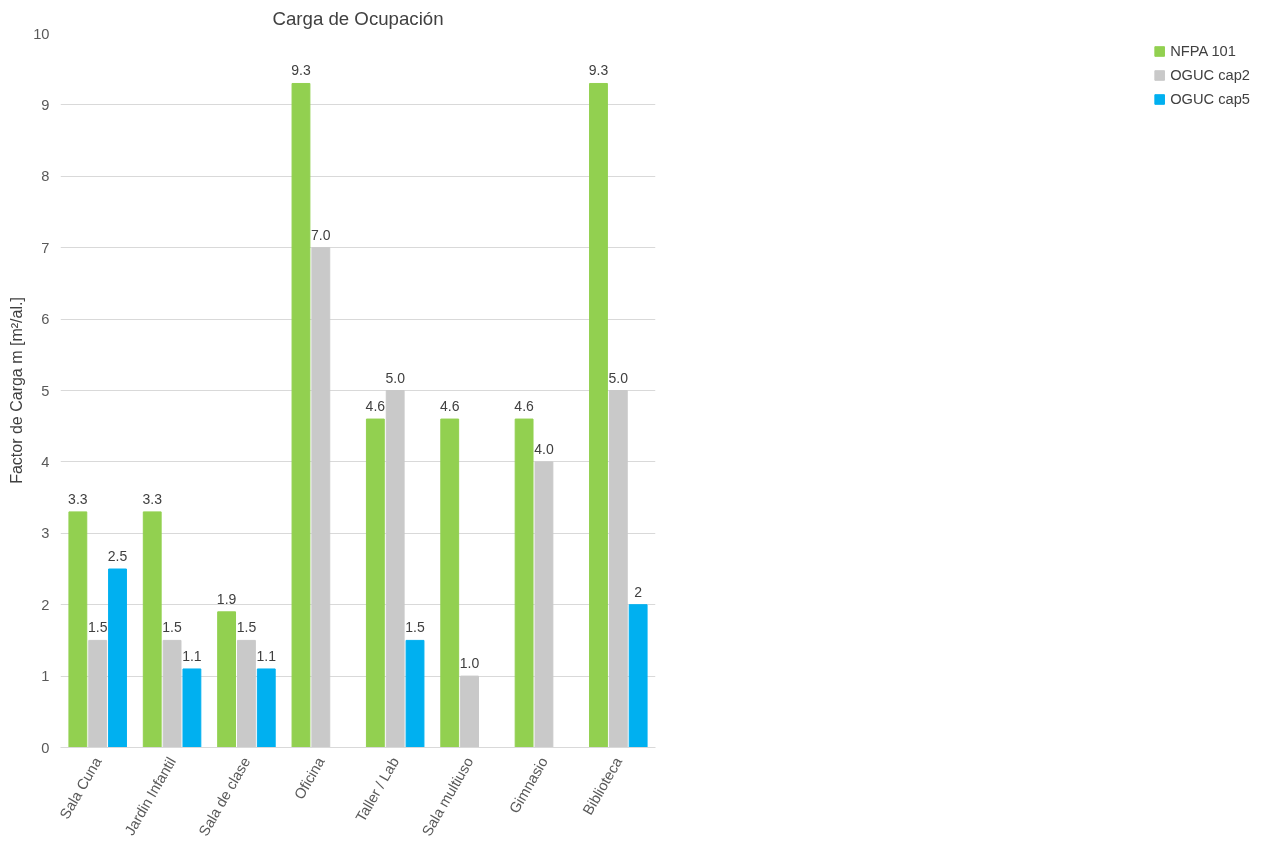  What do you see at coordinates (117, 556) in the screenshot?
I see `data-label: 2.5` at bounding box center [117, 556].